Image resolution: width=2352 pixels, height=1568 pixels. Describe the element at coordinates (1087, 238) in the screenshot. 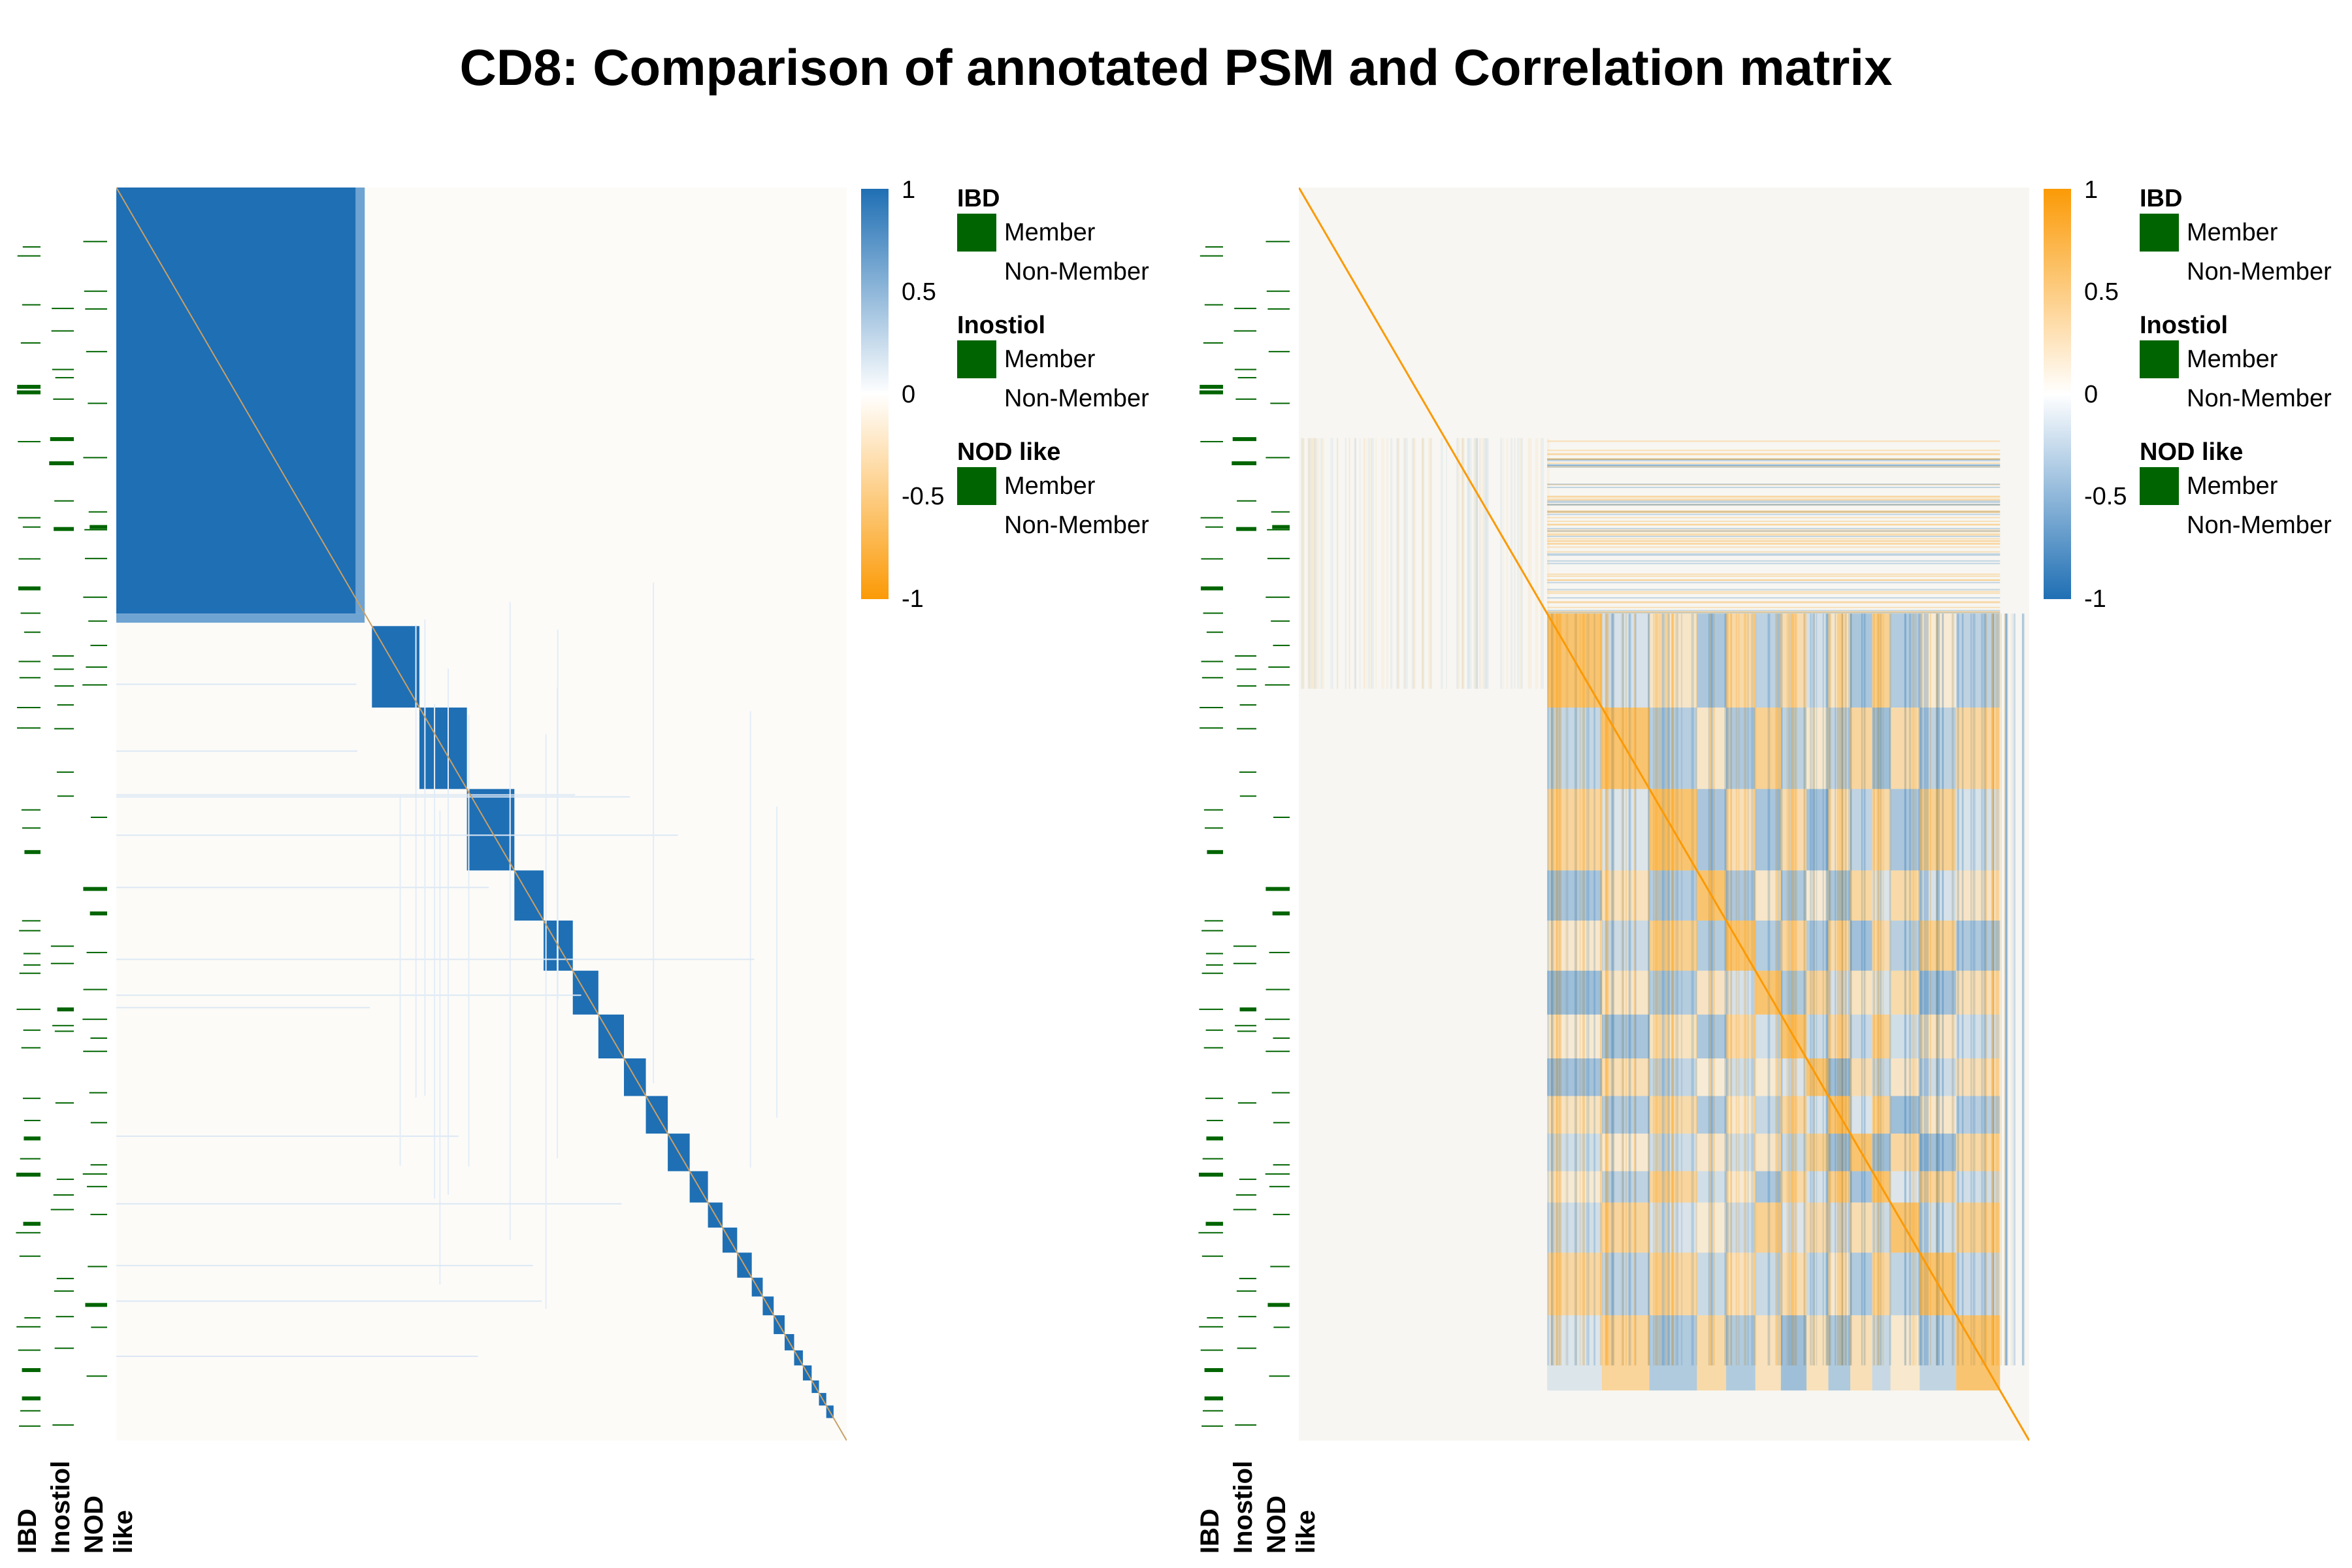

I see `legend-group-ibd: IBD Member Non-Member` at that location.